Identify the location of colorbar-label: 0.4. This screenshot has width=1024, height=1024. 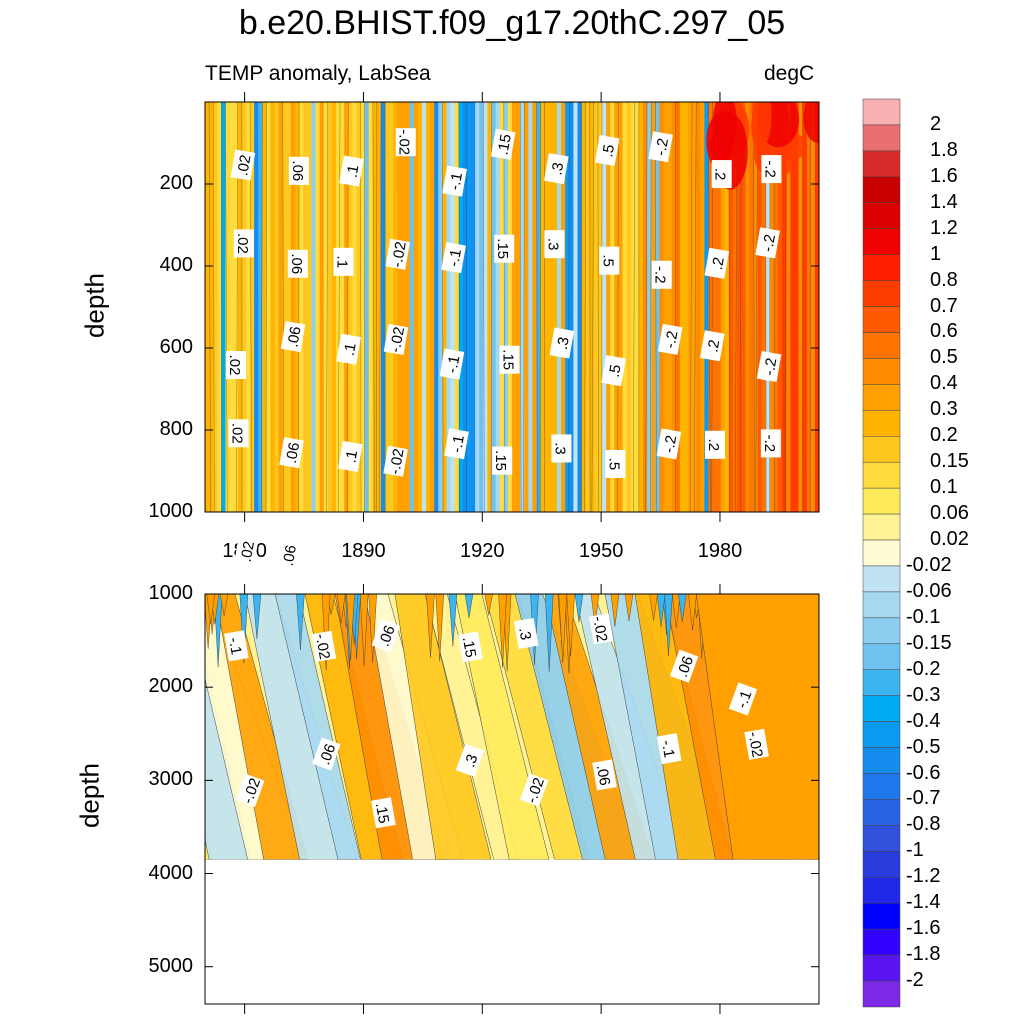
(944, 383).